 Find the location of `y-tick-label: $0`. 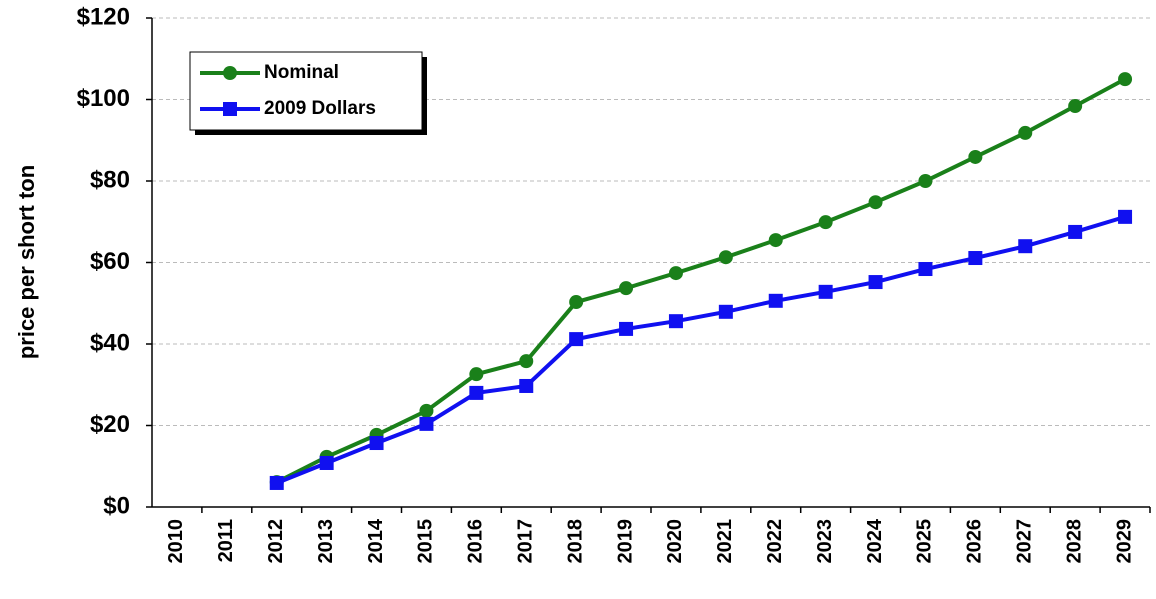

y-tick-label: $0 is located at coordinates (116, 505).